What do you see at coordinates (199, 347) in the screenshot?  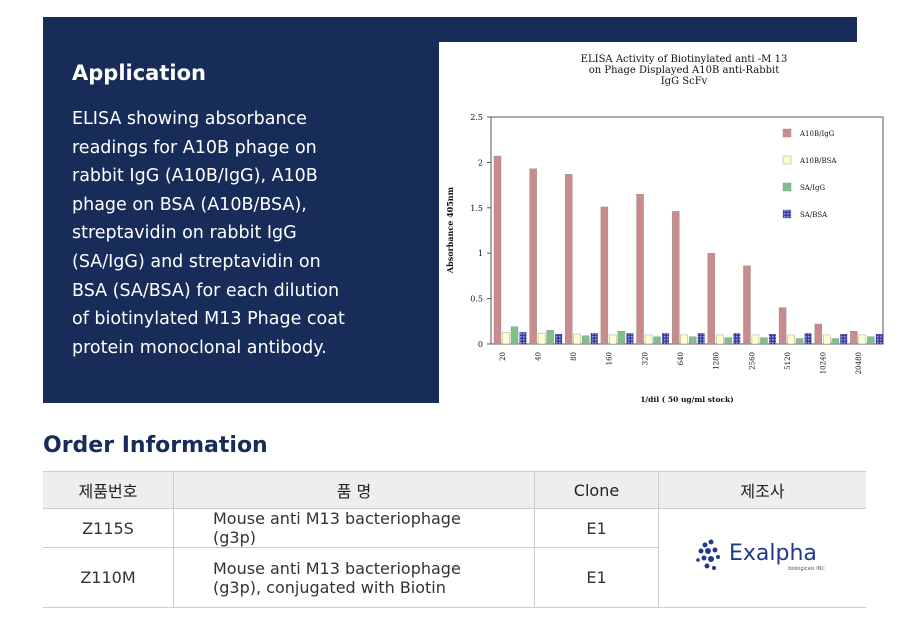 I see `body-line: protein monoclonal antibody.` at bounding box center [199, 347].